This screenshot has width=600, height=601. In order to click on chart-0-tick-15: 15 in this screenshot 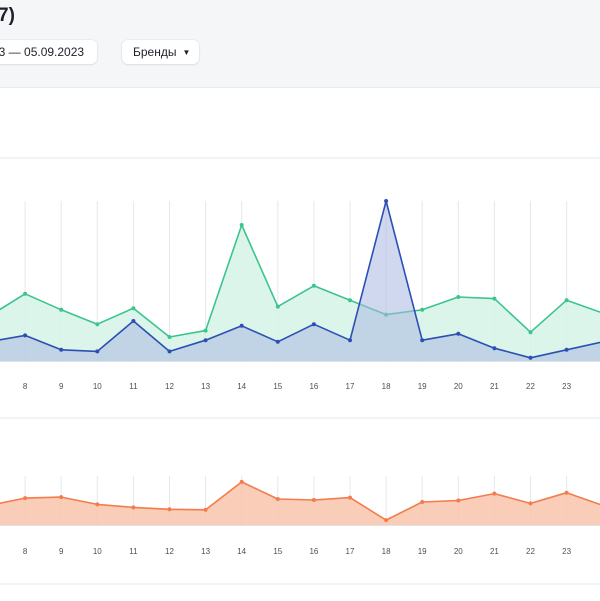, I will do `click(277, 386)`.